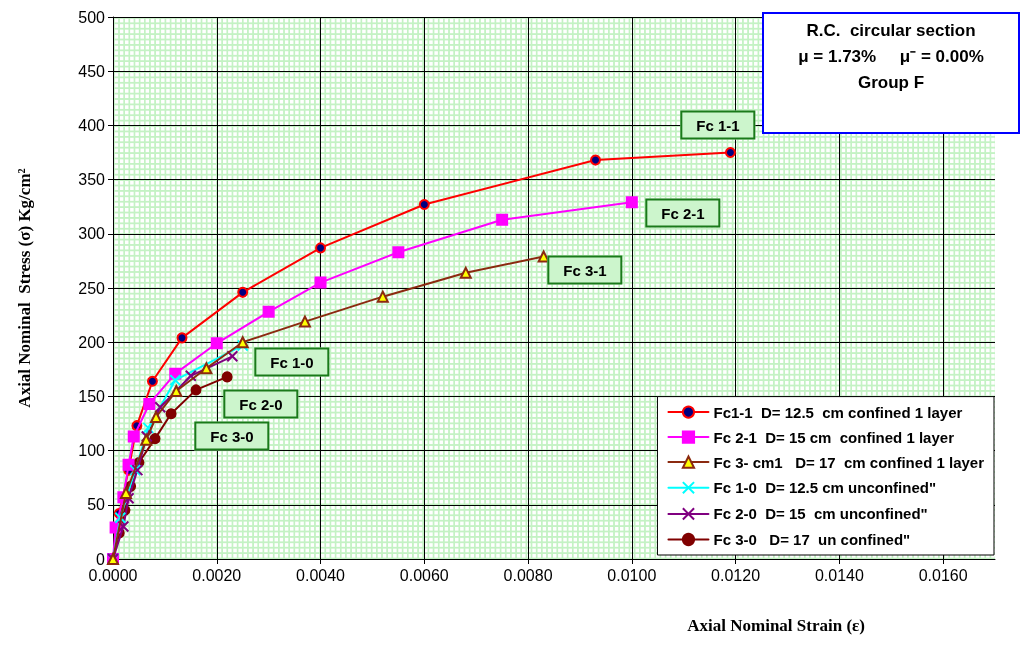 The image size is (1026, 657). Describe the element at coordinates (92, 288) in the screenshot. I see `y-tick-label: 250` at that location.